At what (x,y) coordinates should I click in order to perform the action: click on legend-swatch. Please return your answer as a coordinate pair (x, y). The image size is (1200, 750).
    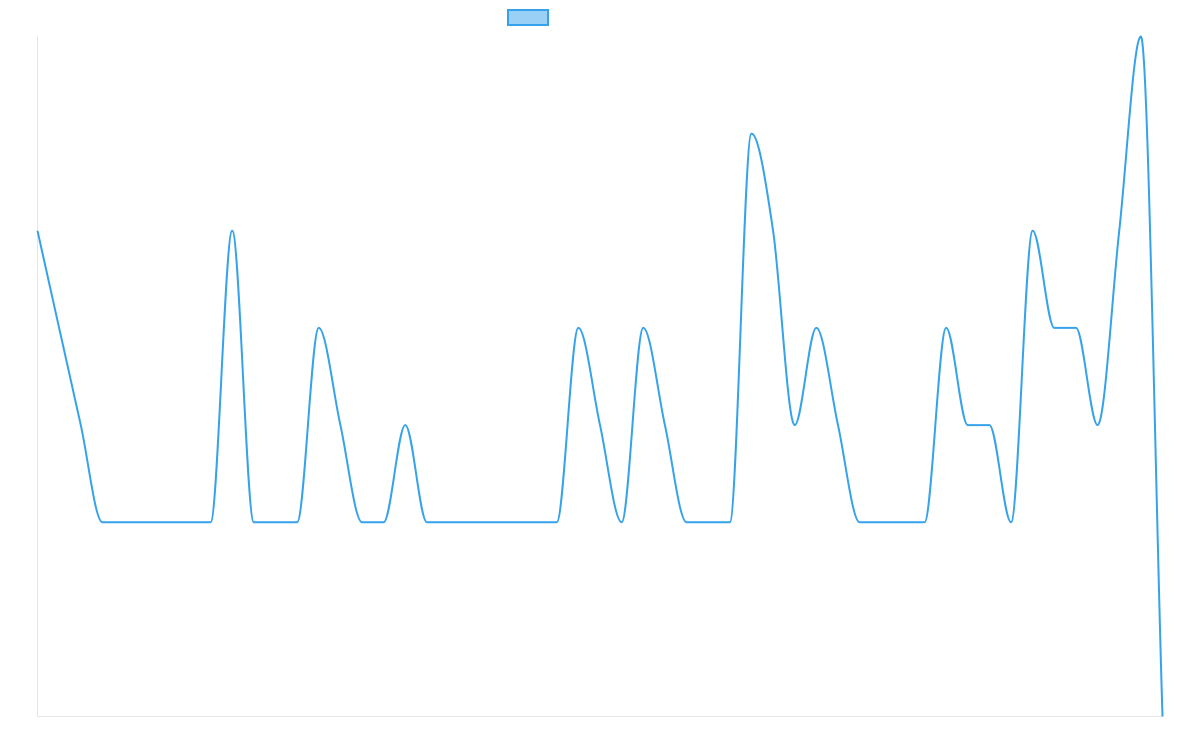
    Looking at the image, I should click on (528, 17).